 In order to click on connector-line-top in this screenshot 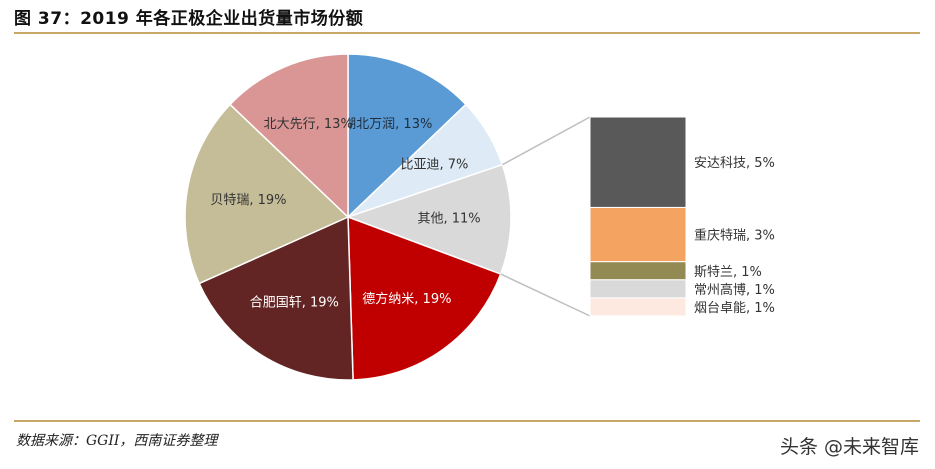, I will do `click(546, 141)`.